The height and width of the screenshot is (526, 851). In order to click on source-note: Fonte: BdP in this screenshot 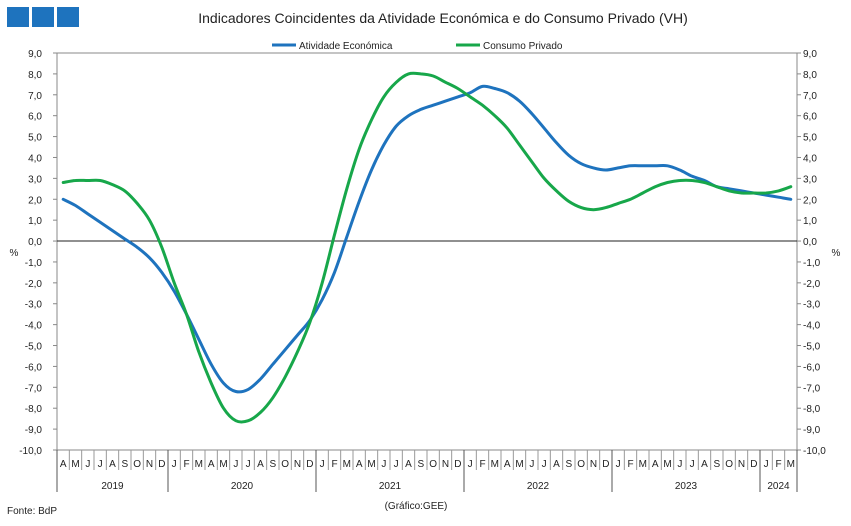, I will do `click(32, 511)`.